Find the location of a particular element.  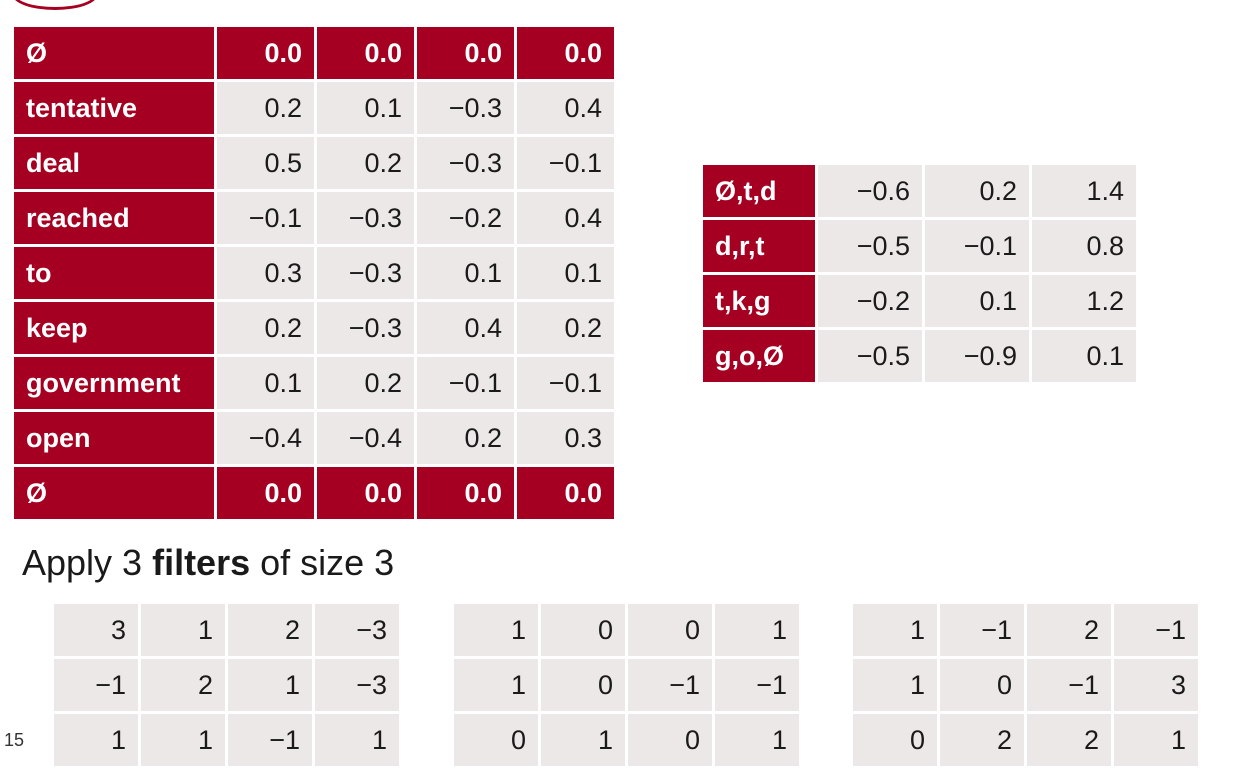

filter-2-table: 1 0 0 1 1 0 −1 −1 0 1 0 1 is located at coordinates (626, 685).